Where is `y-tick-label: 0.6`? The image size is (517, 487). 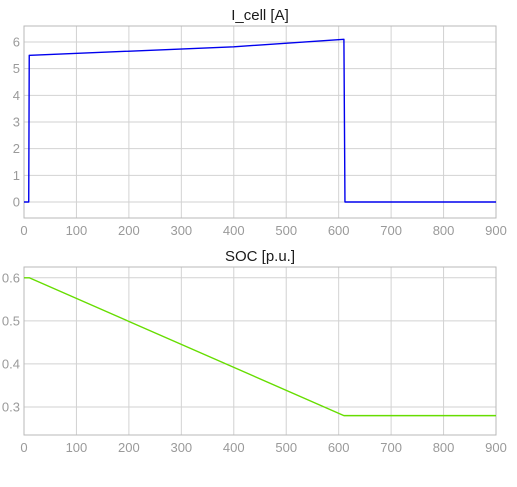 y-tick-label: 0.6 is located at coordinates (11, 277).